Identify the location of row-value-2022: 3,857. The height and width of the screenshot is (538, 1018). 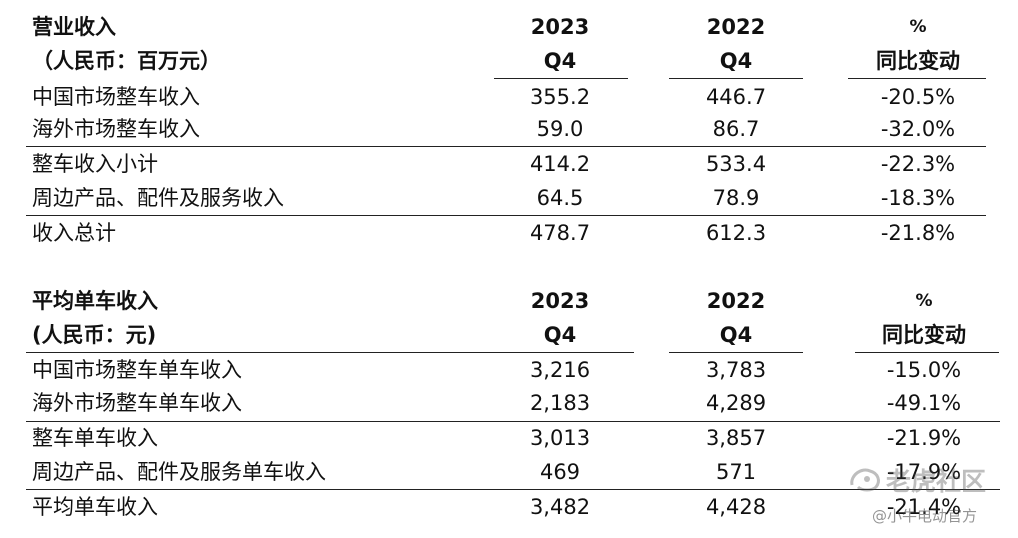
(736, 438).